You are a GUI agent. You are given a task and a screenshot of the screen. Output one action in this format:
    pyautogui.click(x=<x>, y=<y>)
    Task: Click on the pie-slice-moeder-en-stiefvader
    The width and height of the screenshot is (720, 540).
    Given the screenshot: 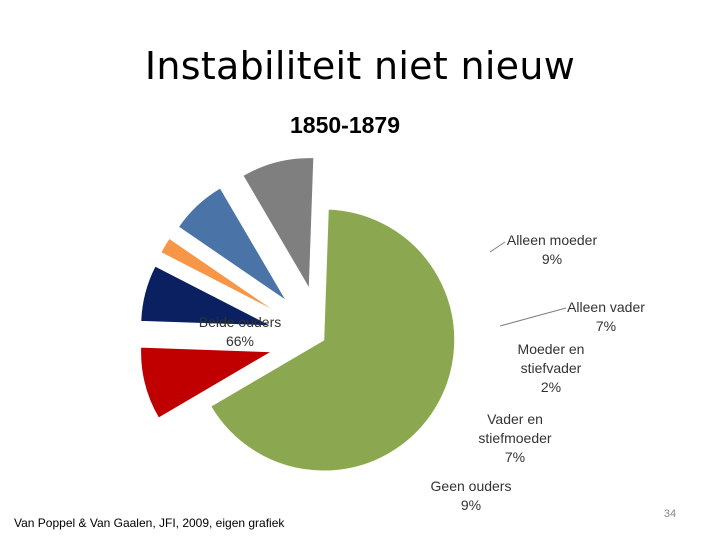 What is the action you would take?
    pyautogui.click(x=219, y=275)
    